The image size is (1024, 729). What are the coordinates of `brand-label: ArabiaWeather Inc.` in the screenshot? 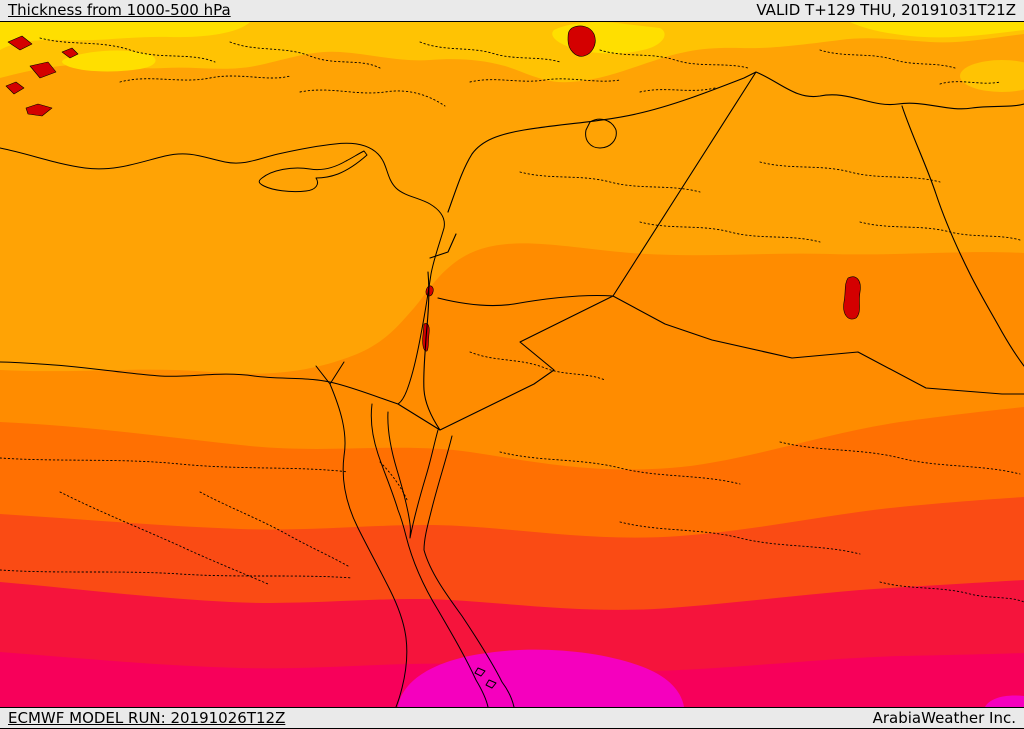 It's located at (944, 717).